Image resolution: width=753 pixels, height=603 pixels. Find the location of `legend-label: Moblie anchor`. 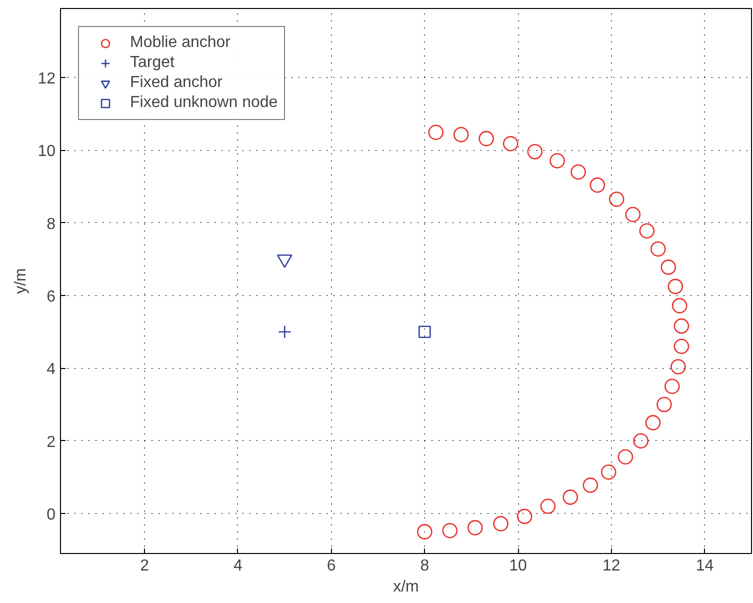

legend-label: Moblie anchor is located at coordinates (180, 43).